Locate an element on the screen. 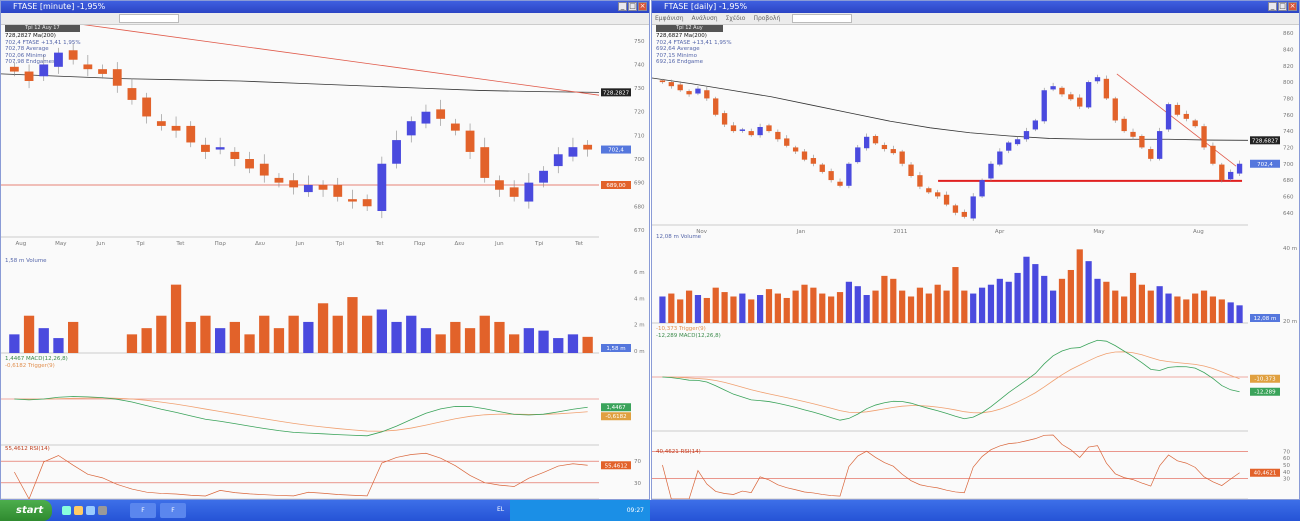 The height and width of the screenshot is (521, 1300). date-axis-label: Aug is located at coordinates (1198, 232).